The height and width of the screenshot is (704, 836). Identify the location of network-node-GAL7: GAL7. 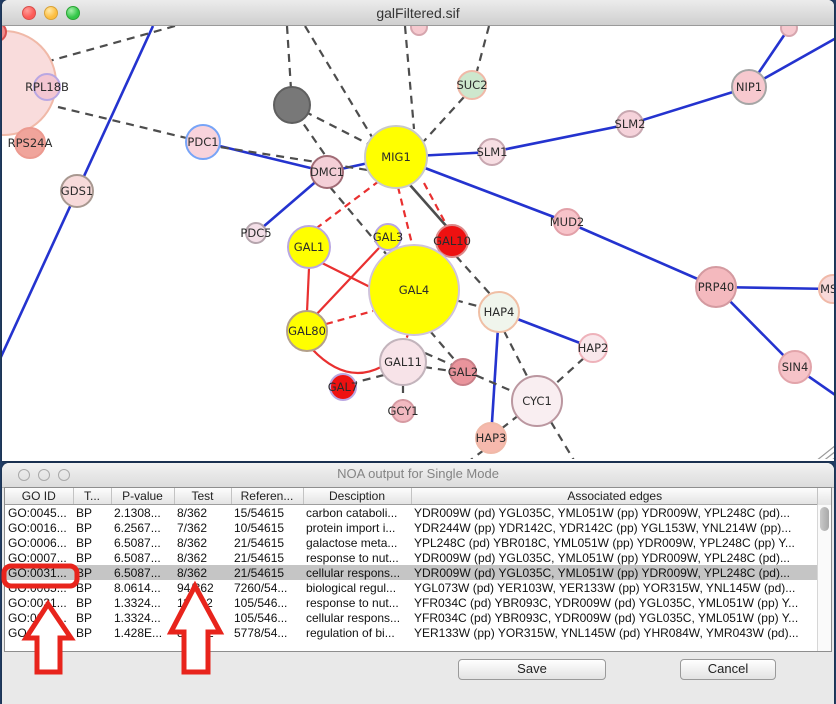
(343, 387).